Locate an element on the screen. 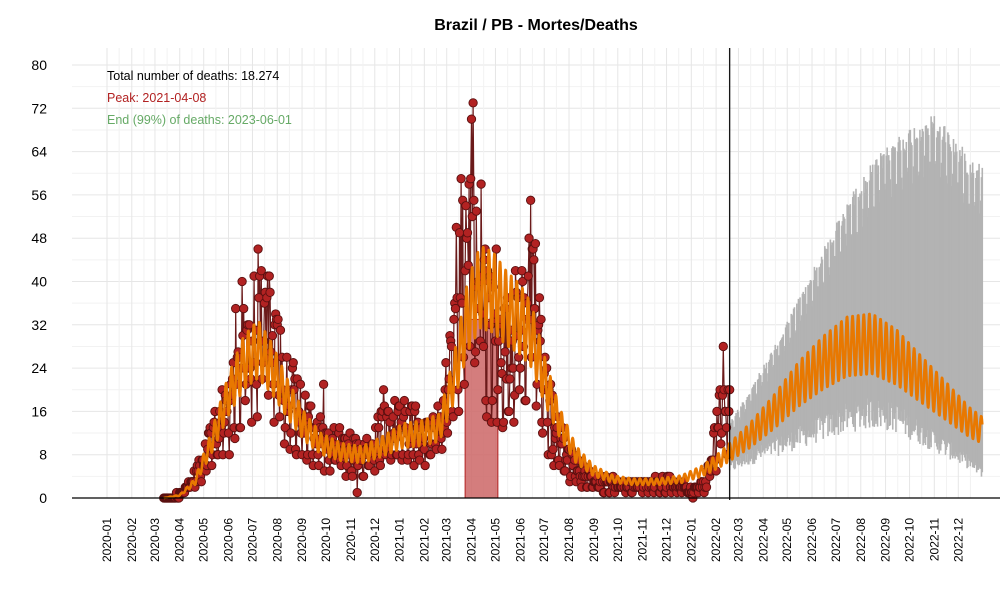 Image resolution: width=1000 pixels, height=600 pixels. y-tick-label-4: 32 is located at coordinates (39, 325).